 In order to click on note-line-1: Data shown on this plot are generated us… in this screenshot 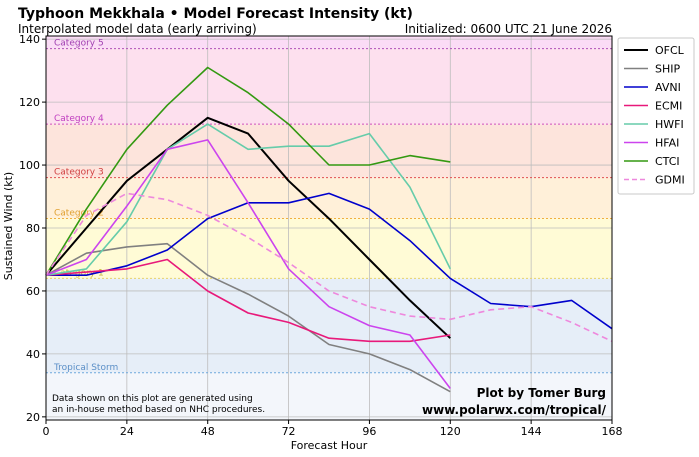, I will do `click(152, 399)`.